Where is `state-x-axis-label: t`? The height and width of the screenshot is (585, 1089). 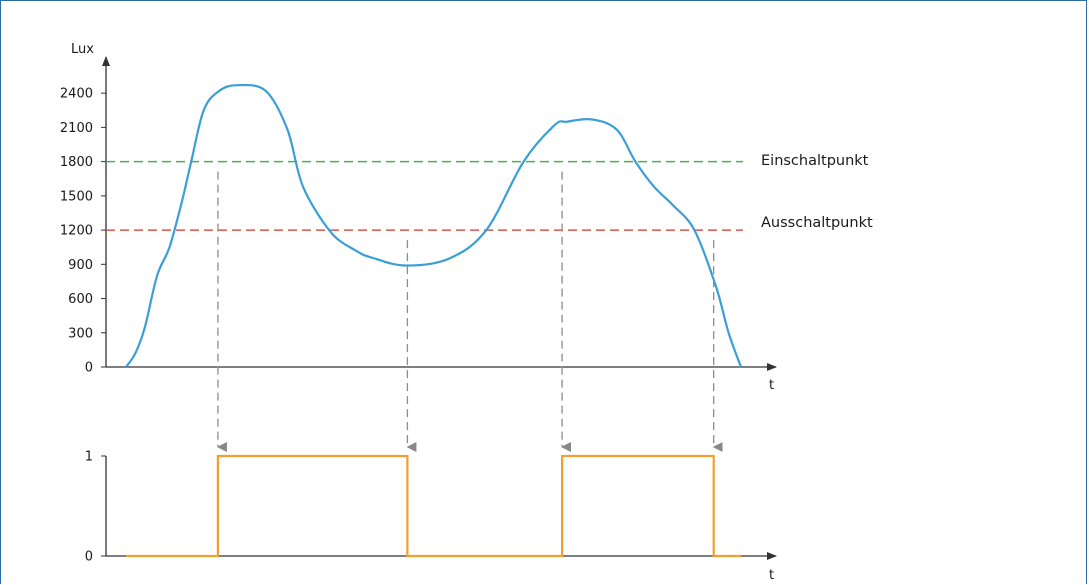
state-x-axis-label: t is located at coordinates (771, 575).